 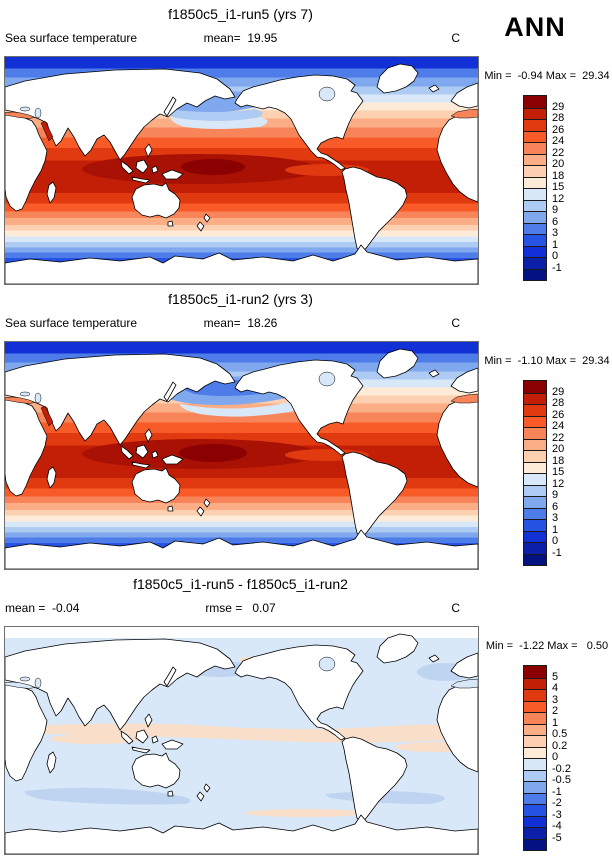 I want to click on antarctic-coast-warm-anomaly, so click(x=305, y=813).